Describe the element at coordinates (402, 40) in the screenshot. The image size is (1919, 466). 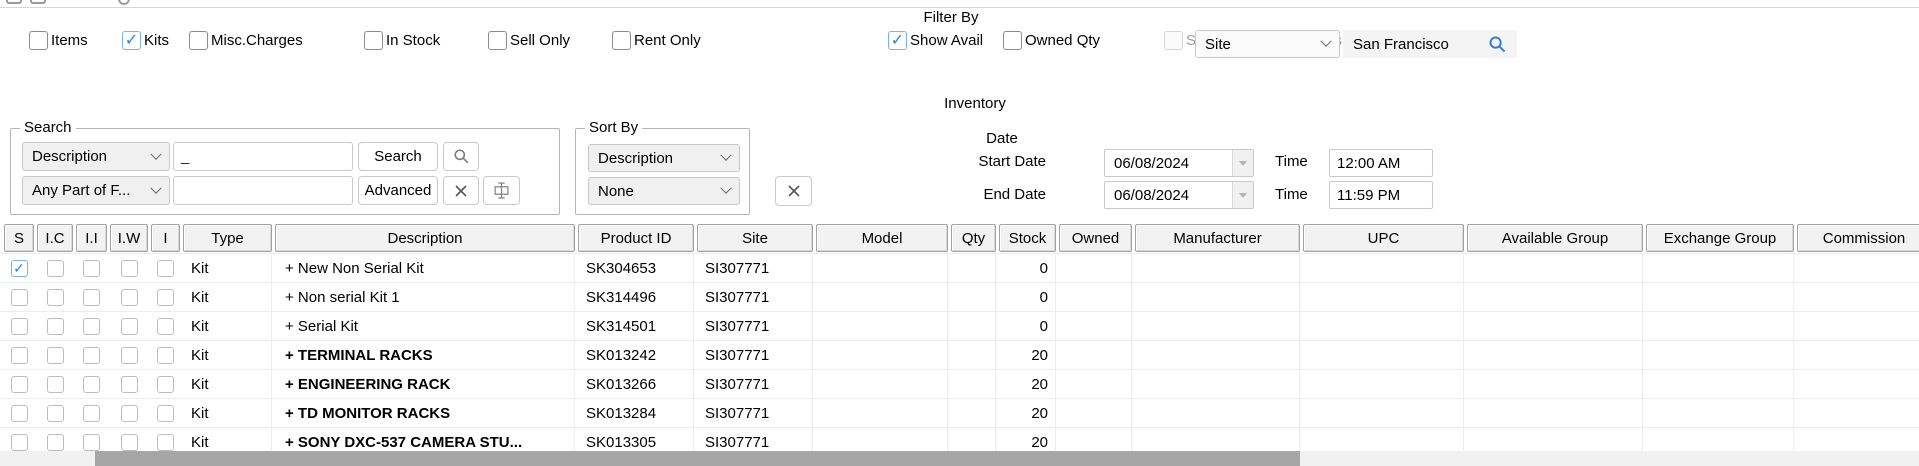
I see `filter-checkbox-in-stock: In Stock` at that location.